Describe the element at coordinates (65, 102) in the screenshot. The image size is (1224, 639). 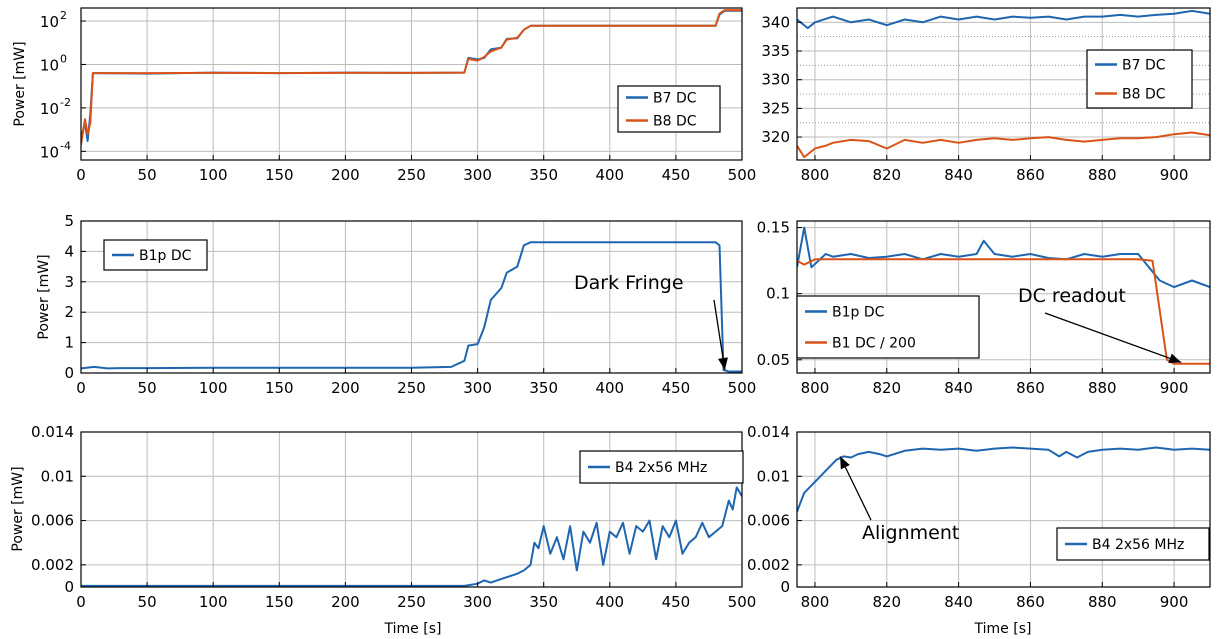
I see `y-tick-exponent: -2` at that location.